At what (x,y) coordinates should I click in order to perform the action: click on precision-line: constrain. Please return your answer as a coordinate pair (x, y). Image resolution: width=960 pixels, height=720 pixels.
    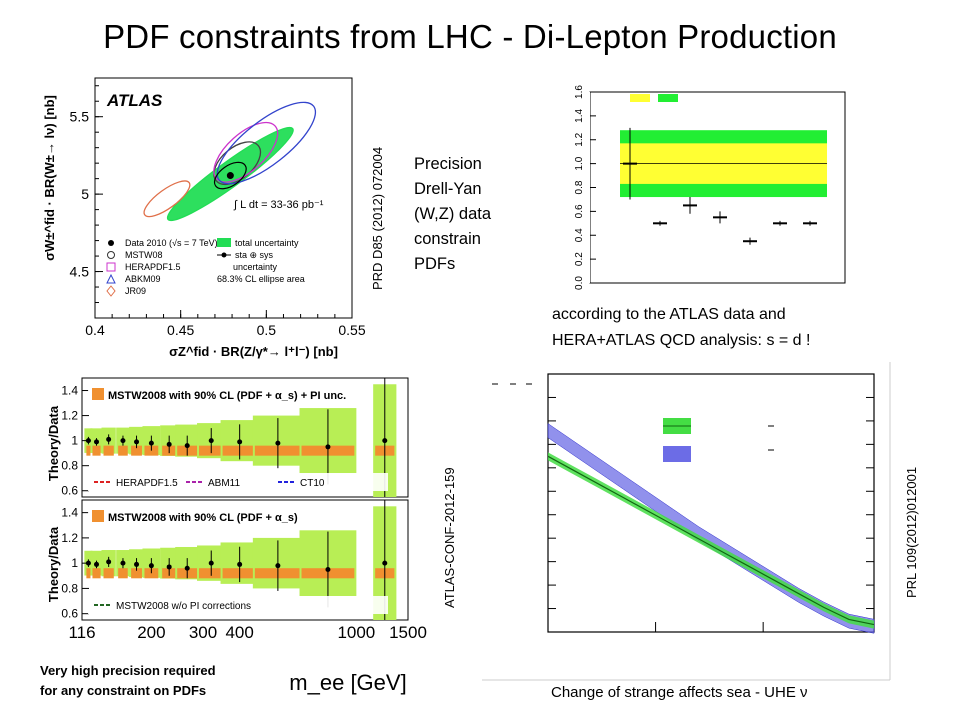
    Looking at the image, I should click on (447, 239).